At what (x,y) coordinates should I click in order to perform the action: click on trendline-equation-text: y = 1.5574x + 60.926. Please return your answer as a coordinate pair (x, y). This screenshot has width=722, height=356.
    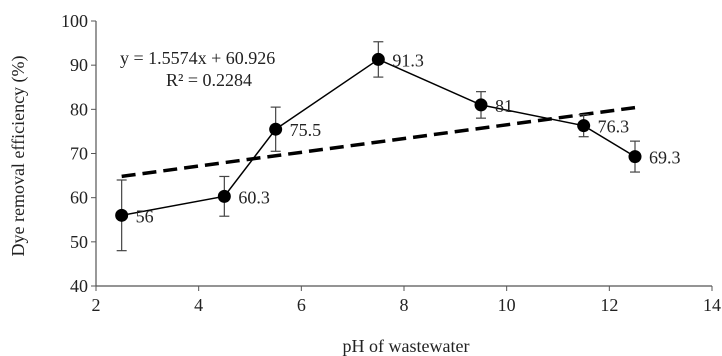
    Looking at the image, I should click on (197, 58).